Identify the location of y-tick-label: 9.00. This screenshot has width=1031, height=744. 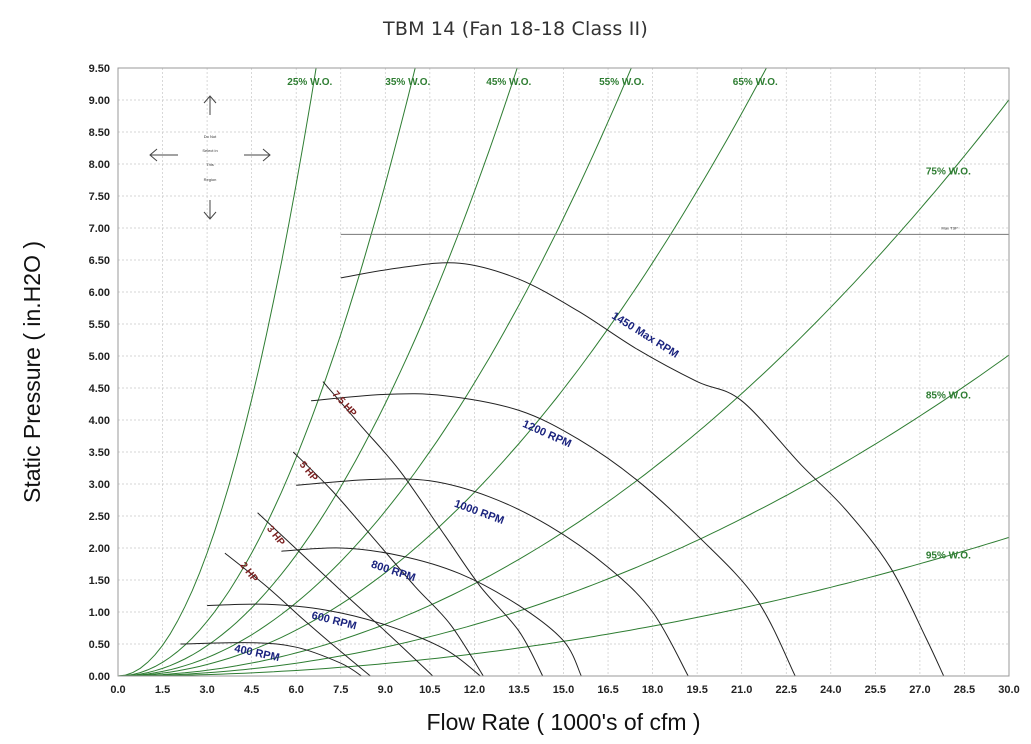
(99, 101).